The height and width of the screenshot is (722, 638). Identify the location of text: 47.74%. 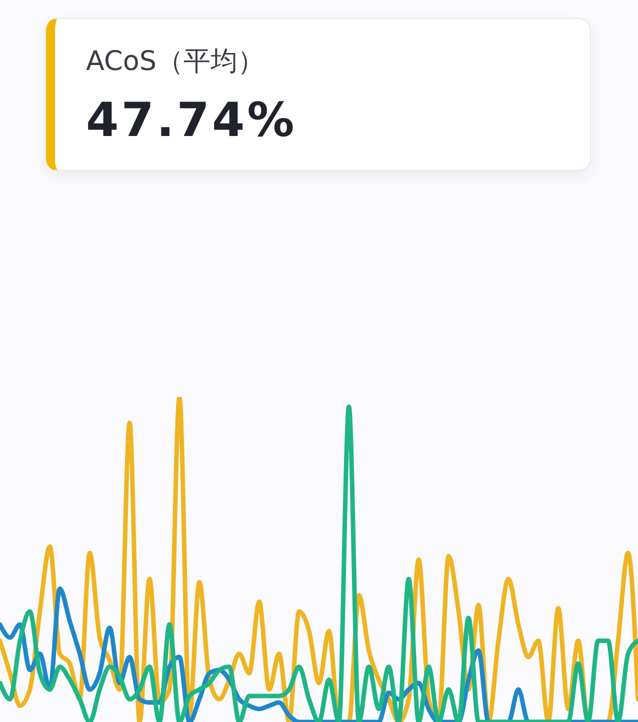
(191, 120).